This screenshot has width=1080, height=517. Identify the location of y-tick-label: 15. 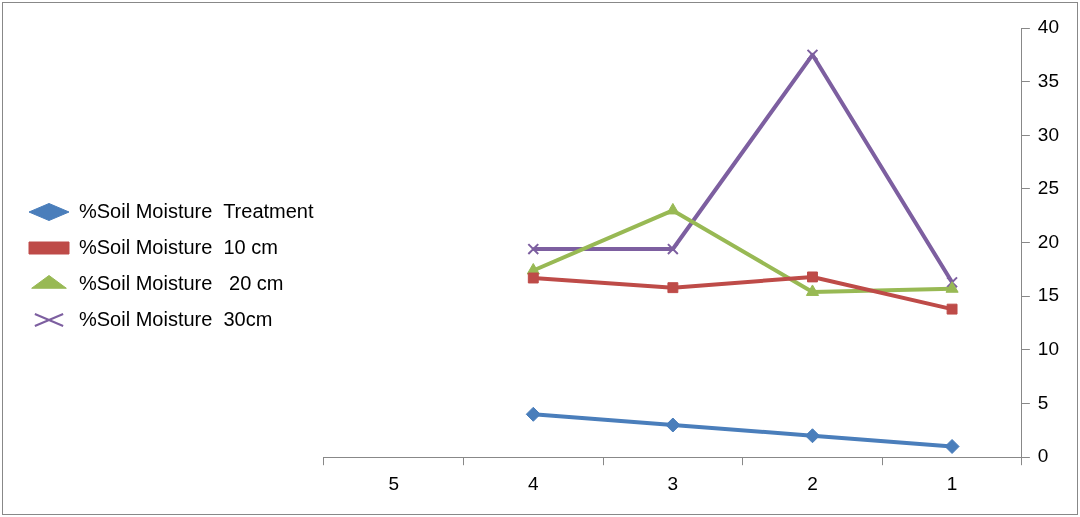
(1048, 295).